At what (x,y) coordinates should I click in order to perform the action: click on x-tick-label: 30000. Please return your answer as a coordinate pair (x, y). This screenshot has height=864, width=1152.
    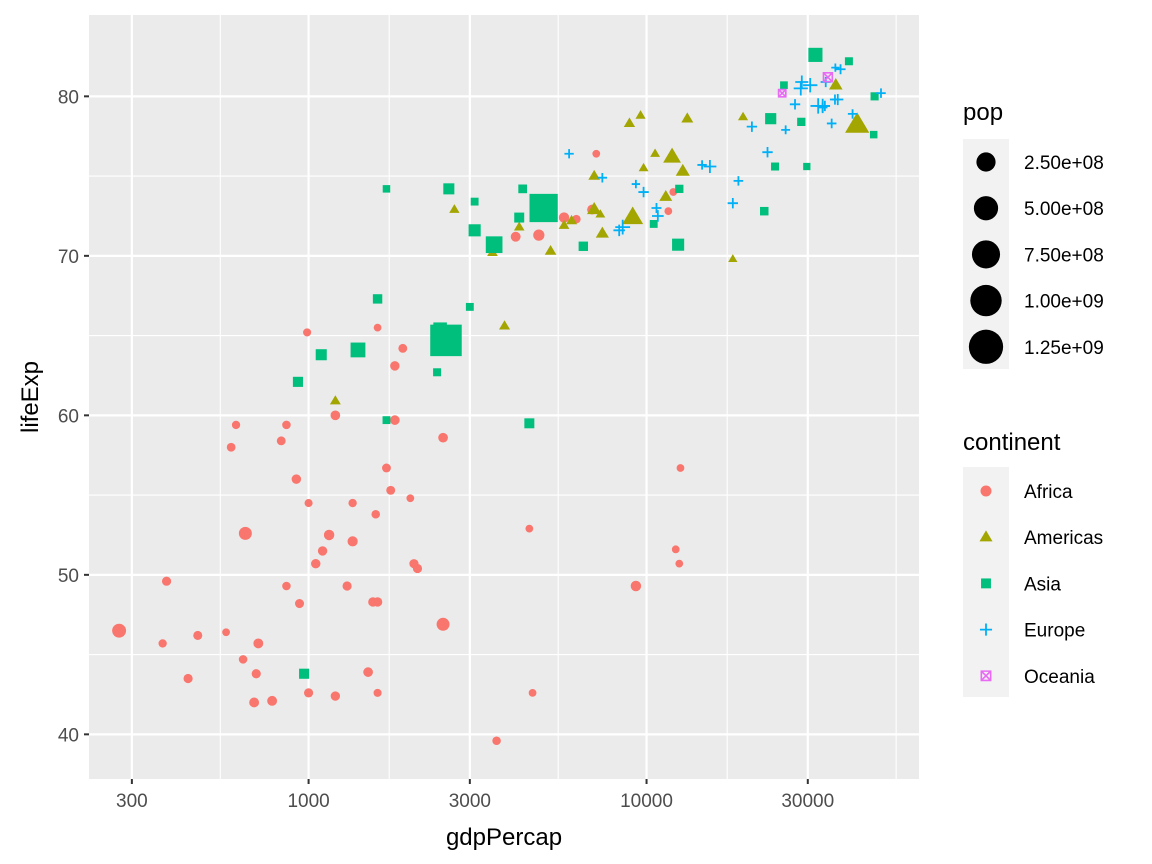
    Looking at the image, I should click on (807, 801).